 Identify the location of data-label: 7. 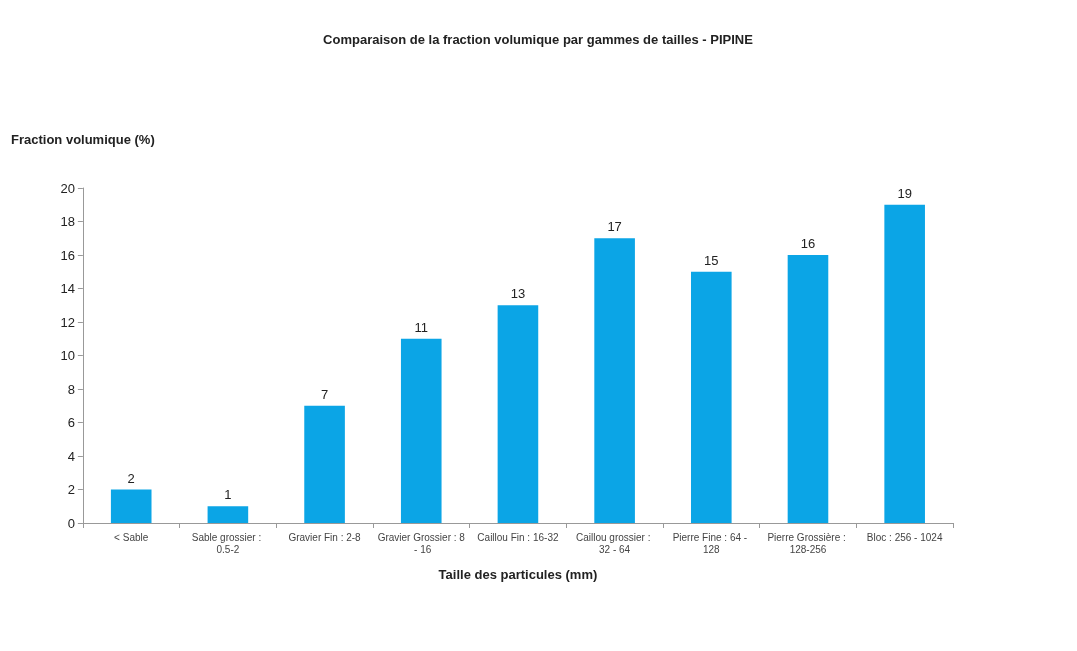
(324, 394).